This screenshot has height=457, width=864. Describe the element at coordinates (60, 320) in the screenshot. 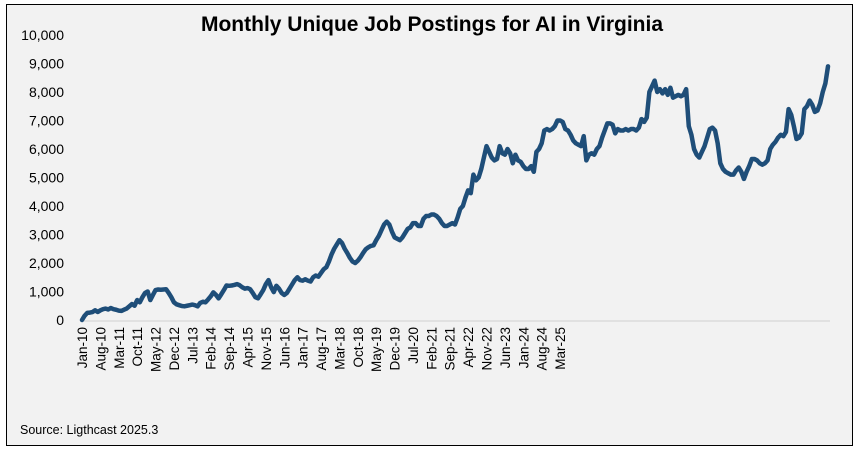

I see `y-tick-label: 0` at that location.